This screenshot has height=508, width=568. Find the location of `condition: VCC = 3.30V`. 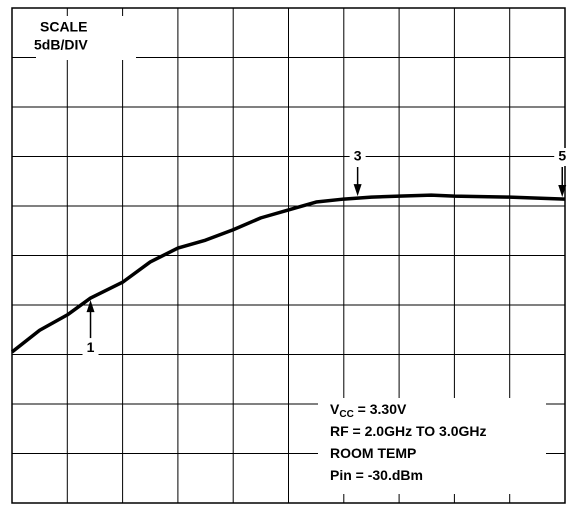

condition: VCC = 3.30V is located at coordinates (368, 410).